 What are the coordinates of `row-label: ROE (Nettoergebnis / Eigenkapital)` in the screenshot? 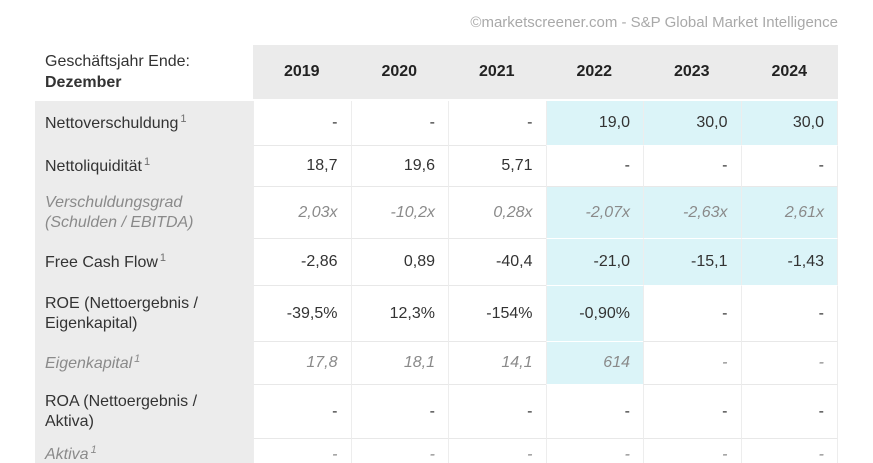 It's located at (144, 314).